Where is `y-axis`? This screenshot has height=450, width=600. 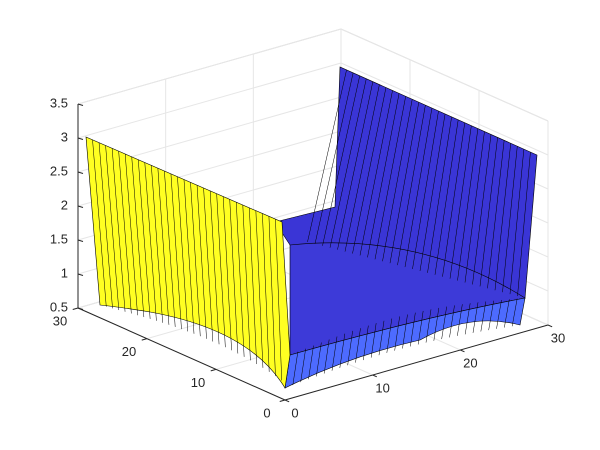
y-axis is located at coordinates (181, 354).